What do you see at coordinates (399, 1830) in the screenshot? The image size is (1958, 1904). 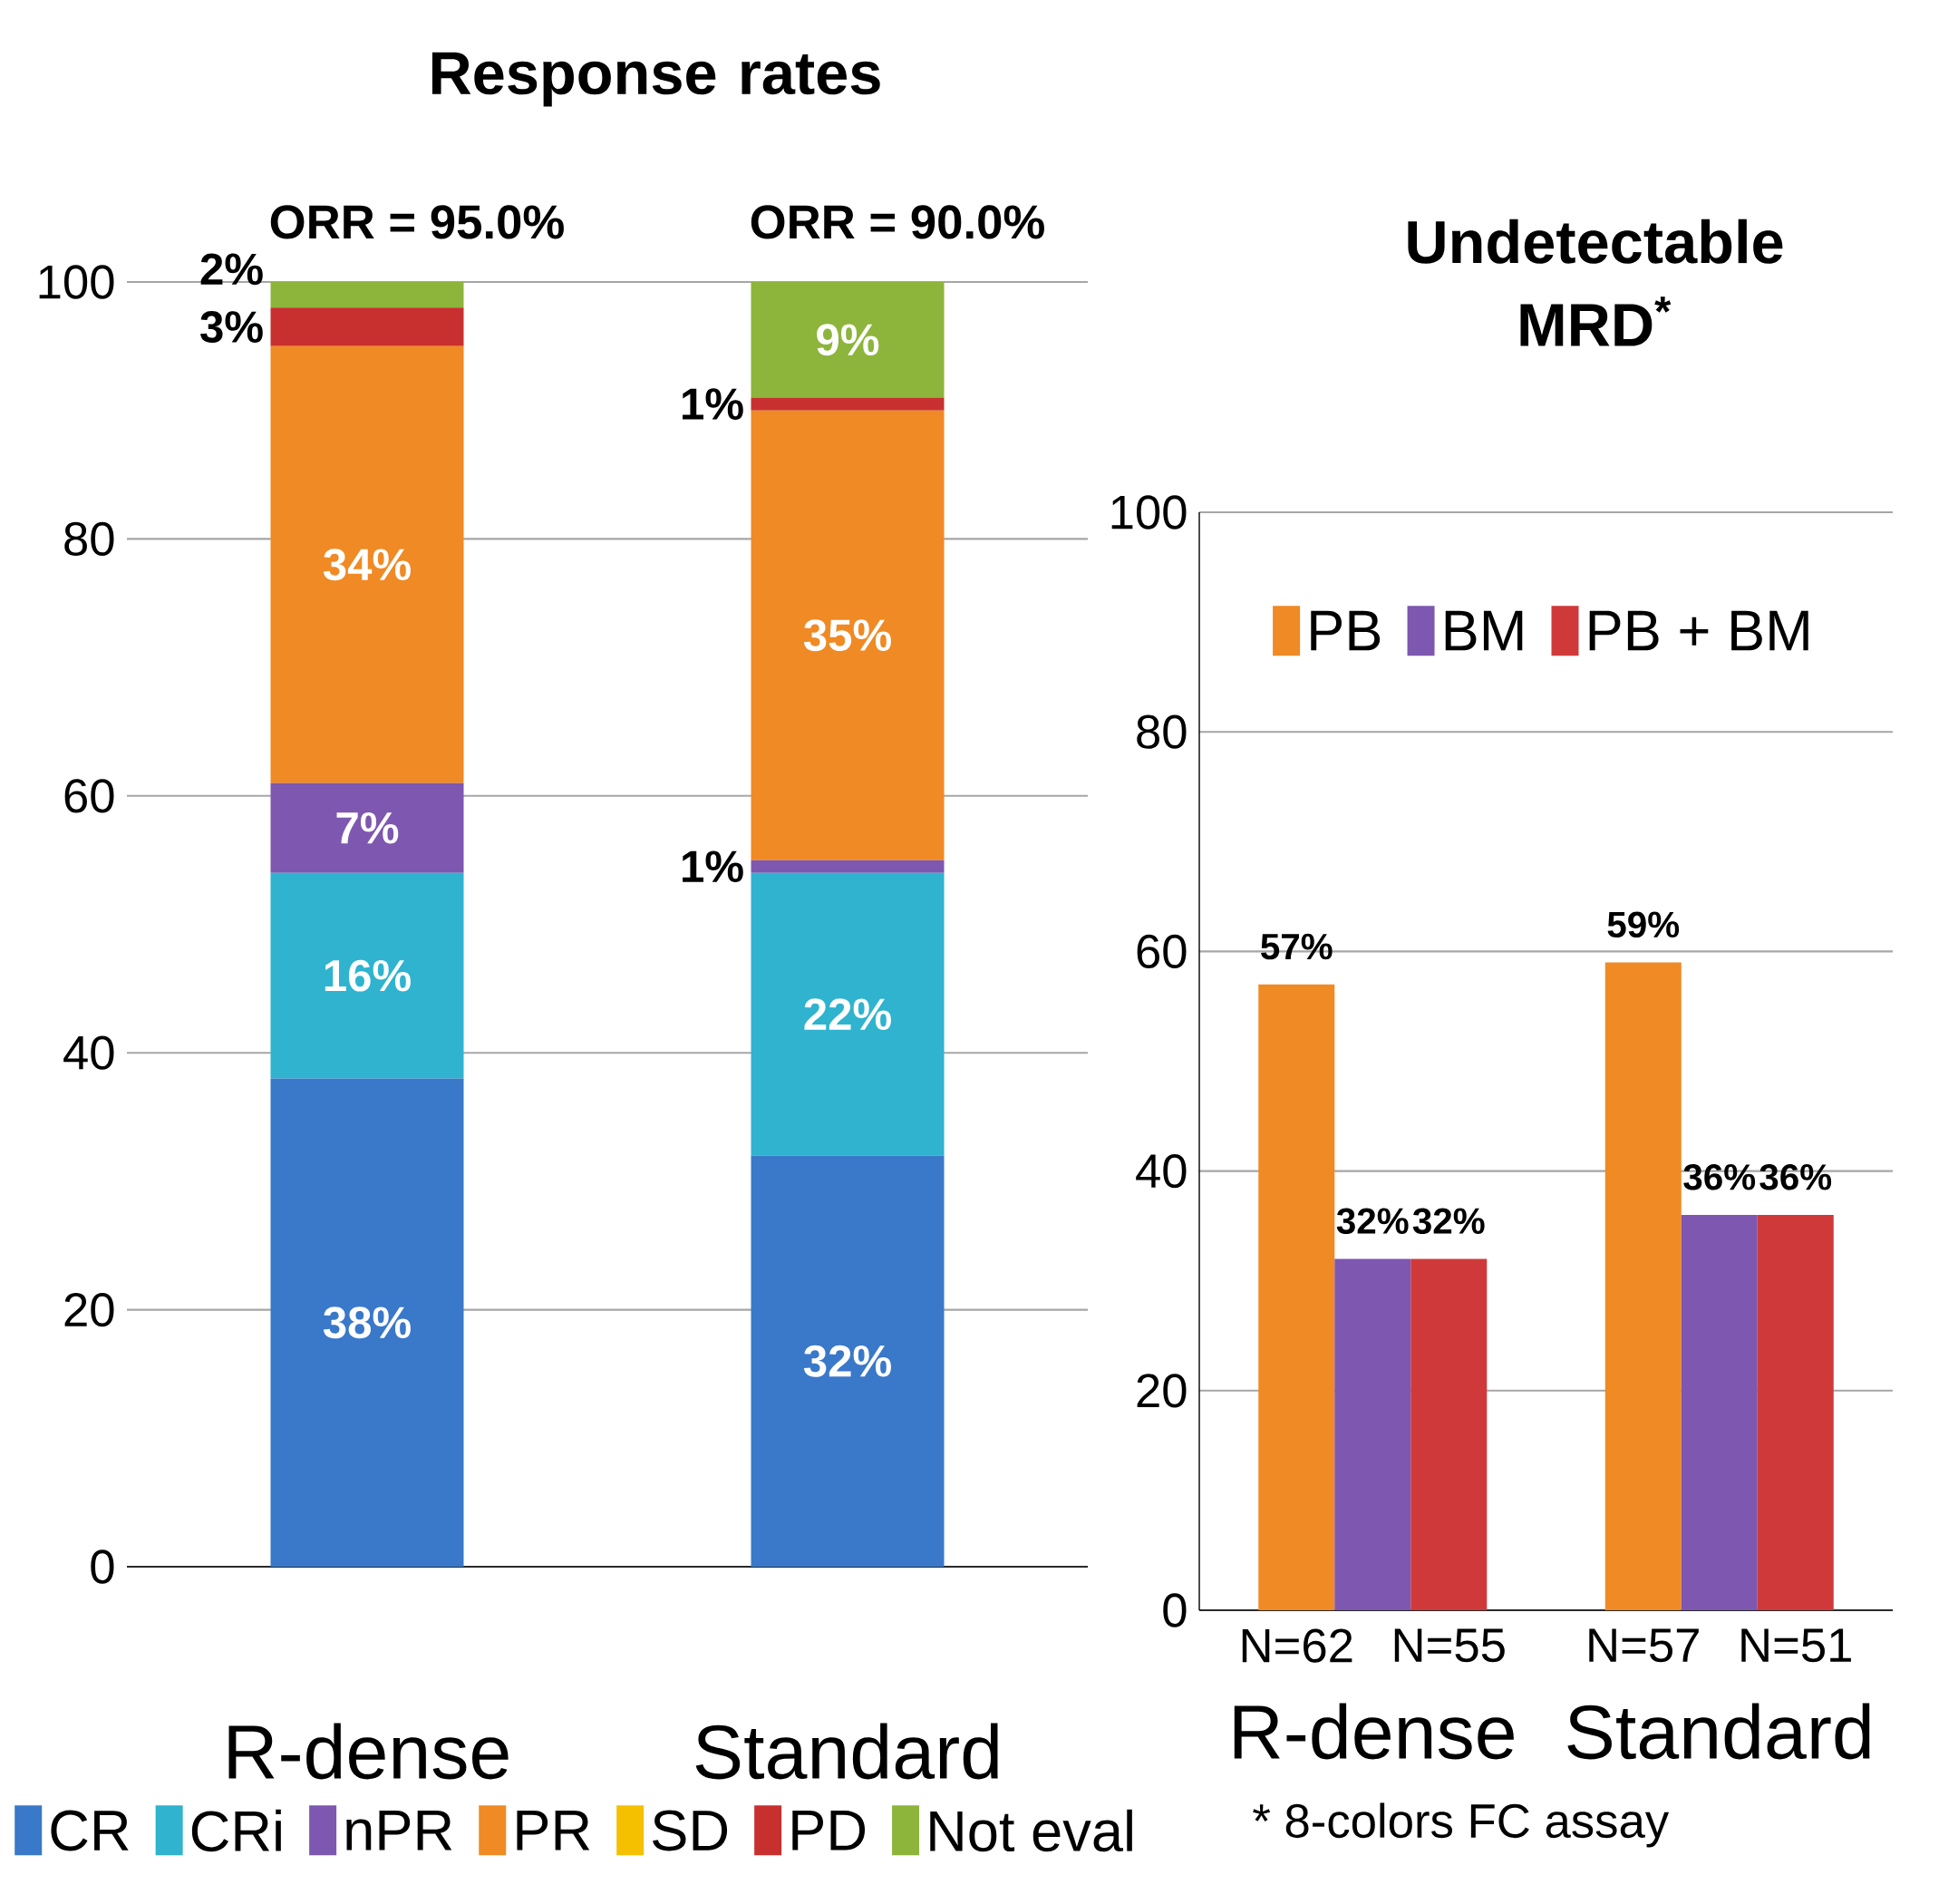 I see `legend-label: nPR` at bounding box center [399, 1830].